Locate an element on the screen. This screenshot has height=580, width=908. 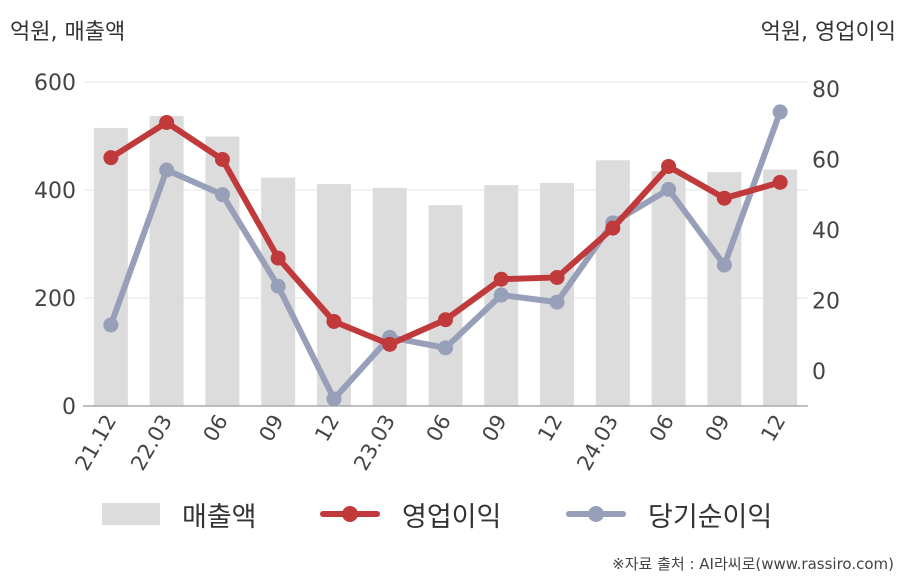
left-tick-label: 400 is located at coordinates (55, 191).